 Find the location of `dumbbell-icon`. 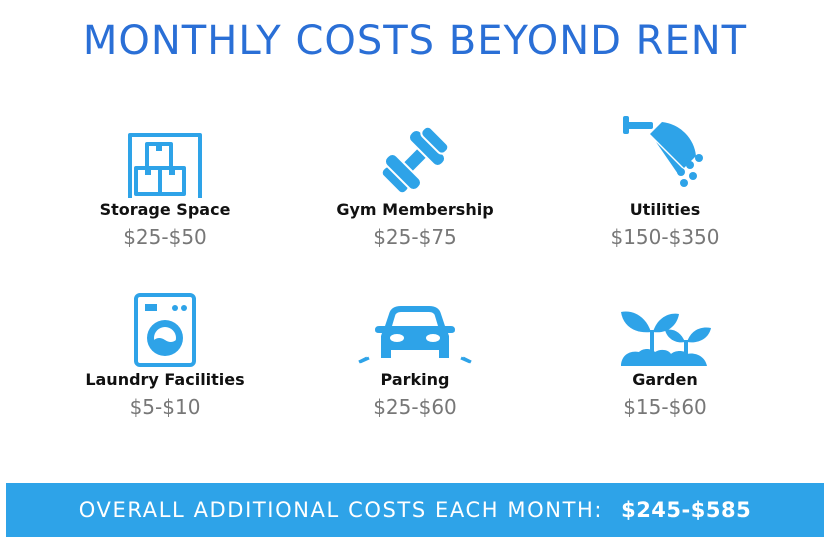

dumbbell-icon is located at coordinates (415, 160).